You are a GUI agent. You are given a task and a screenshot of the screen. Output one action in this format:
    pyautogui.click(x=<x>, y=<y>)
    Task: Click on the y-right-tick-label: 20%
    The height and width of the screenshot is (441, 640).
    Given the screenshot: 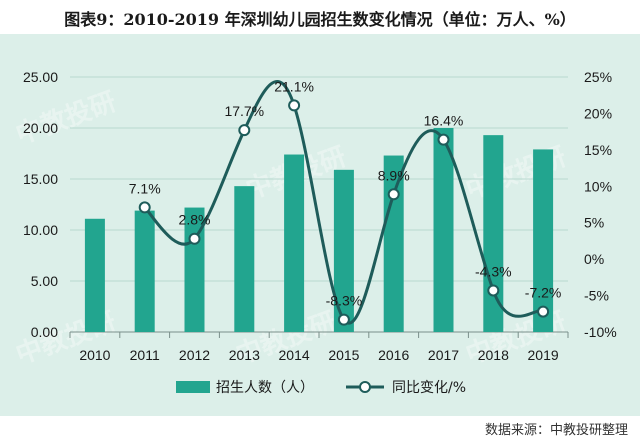 What is the action you would take?
    pyautogui.click(x=598, y=113)
    